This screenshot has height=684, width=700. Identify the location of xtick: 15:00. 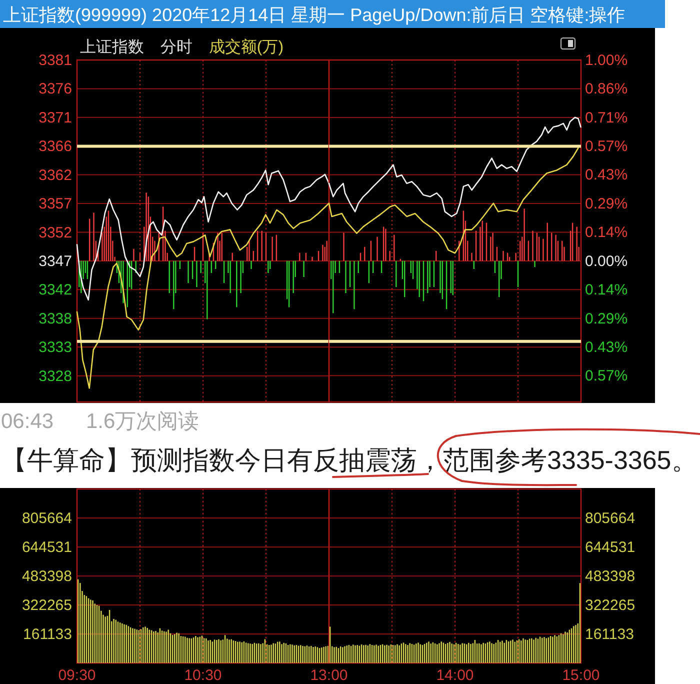
(581, 675).